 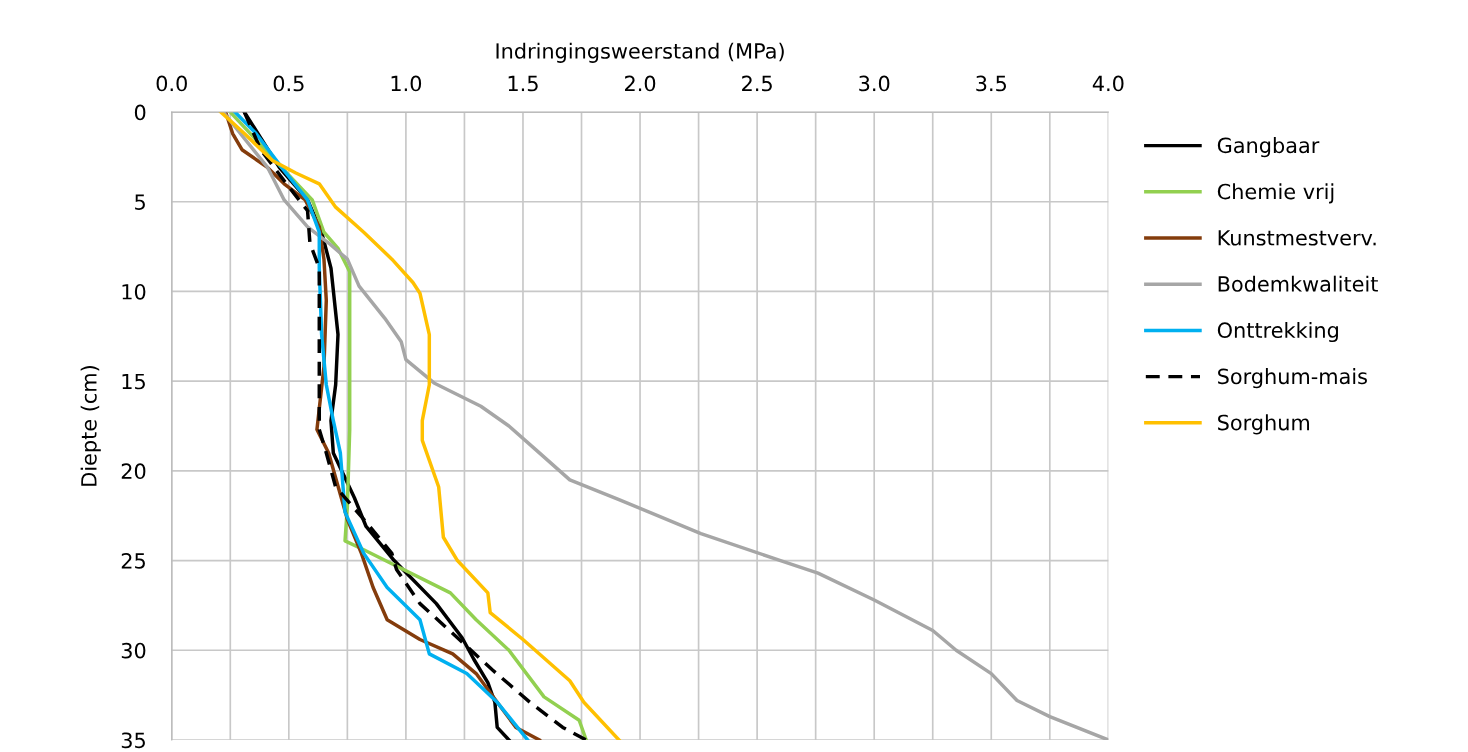 I want to click on x-tick-label: 2.0, so click(x=640, y=83).